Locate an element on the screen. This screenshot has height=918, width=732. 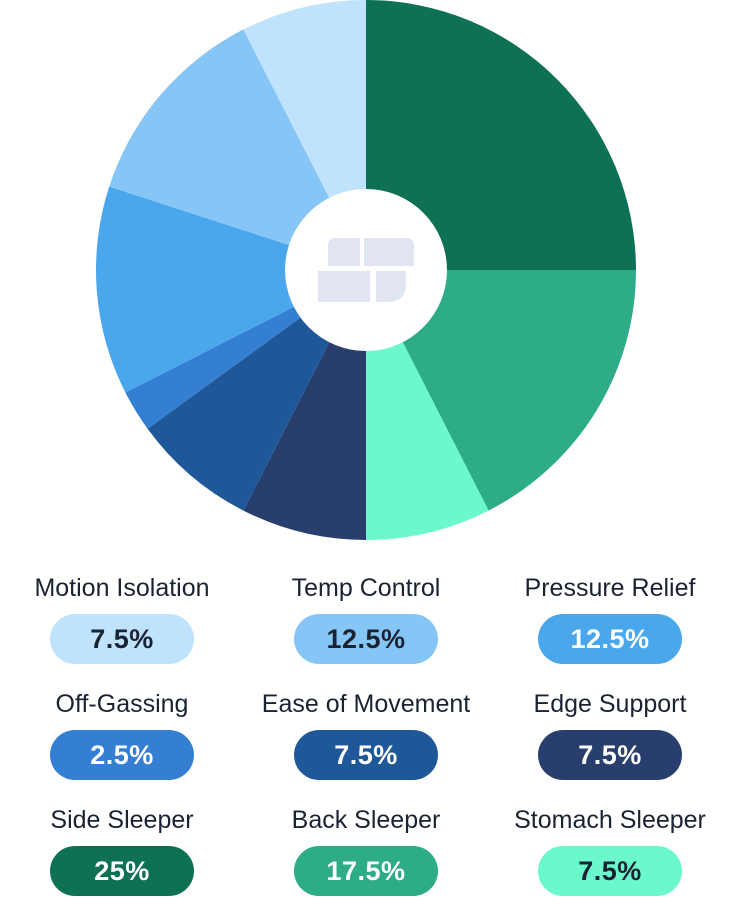
pie-slice-temp-control is located at coordinates (238, 150).